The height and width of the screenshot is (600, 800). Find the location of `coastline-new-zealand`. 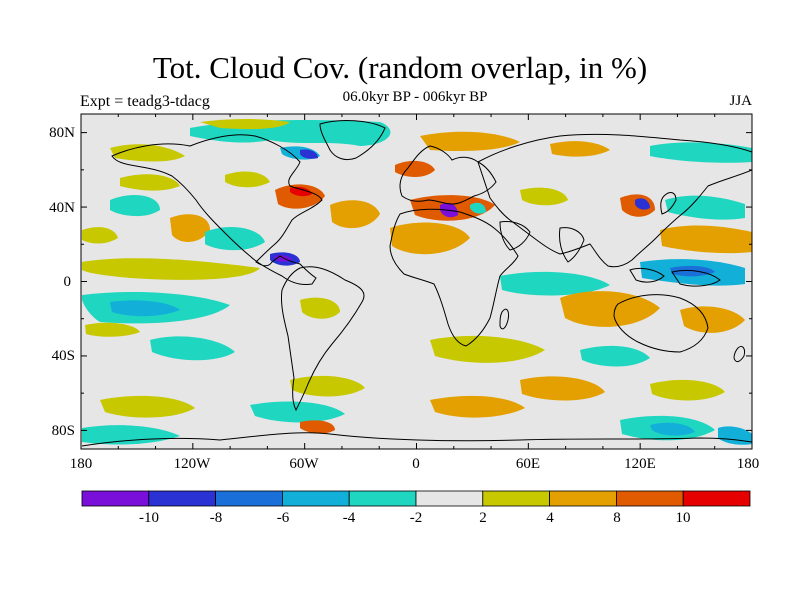

coastline-new-zealand is located at coordinates (739, 354).